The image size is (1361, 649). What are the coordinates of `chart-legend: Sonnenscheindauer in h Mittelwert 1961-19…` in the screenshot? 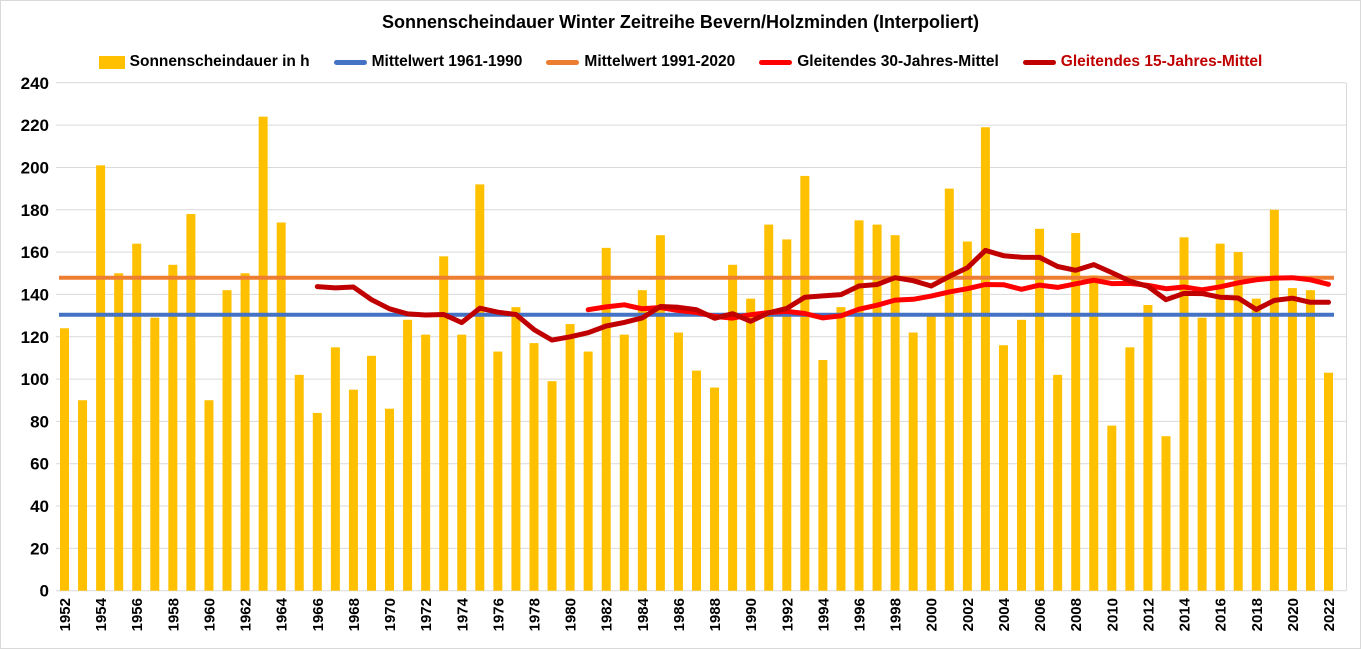 It's located at (680, 62).